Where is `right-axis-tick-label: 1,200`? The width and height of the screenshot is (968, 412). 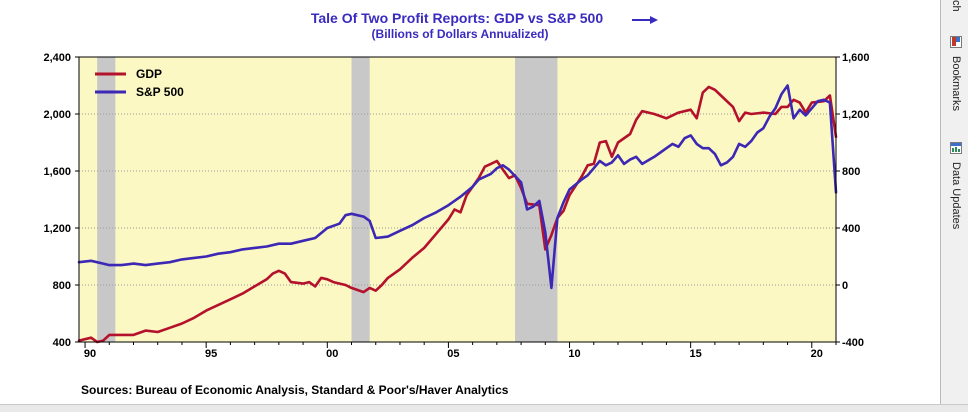
right-axis-tick-label: 1,200 is located at coordinates (856, 115).